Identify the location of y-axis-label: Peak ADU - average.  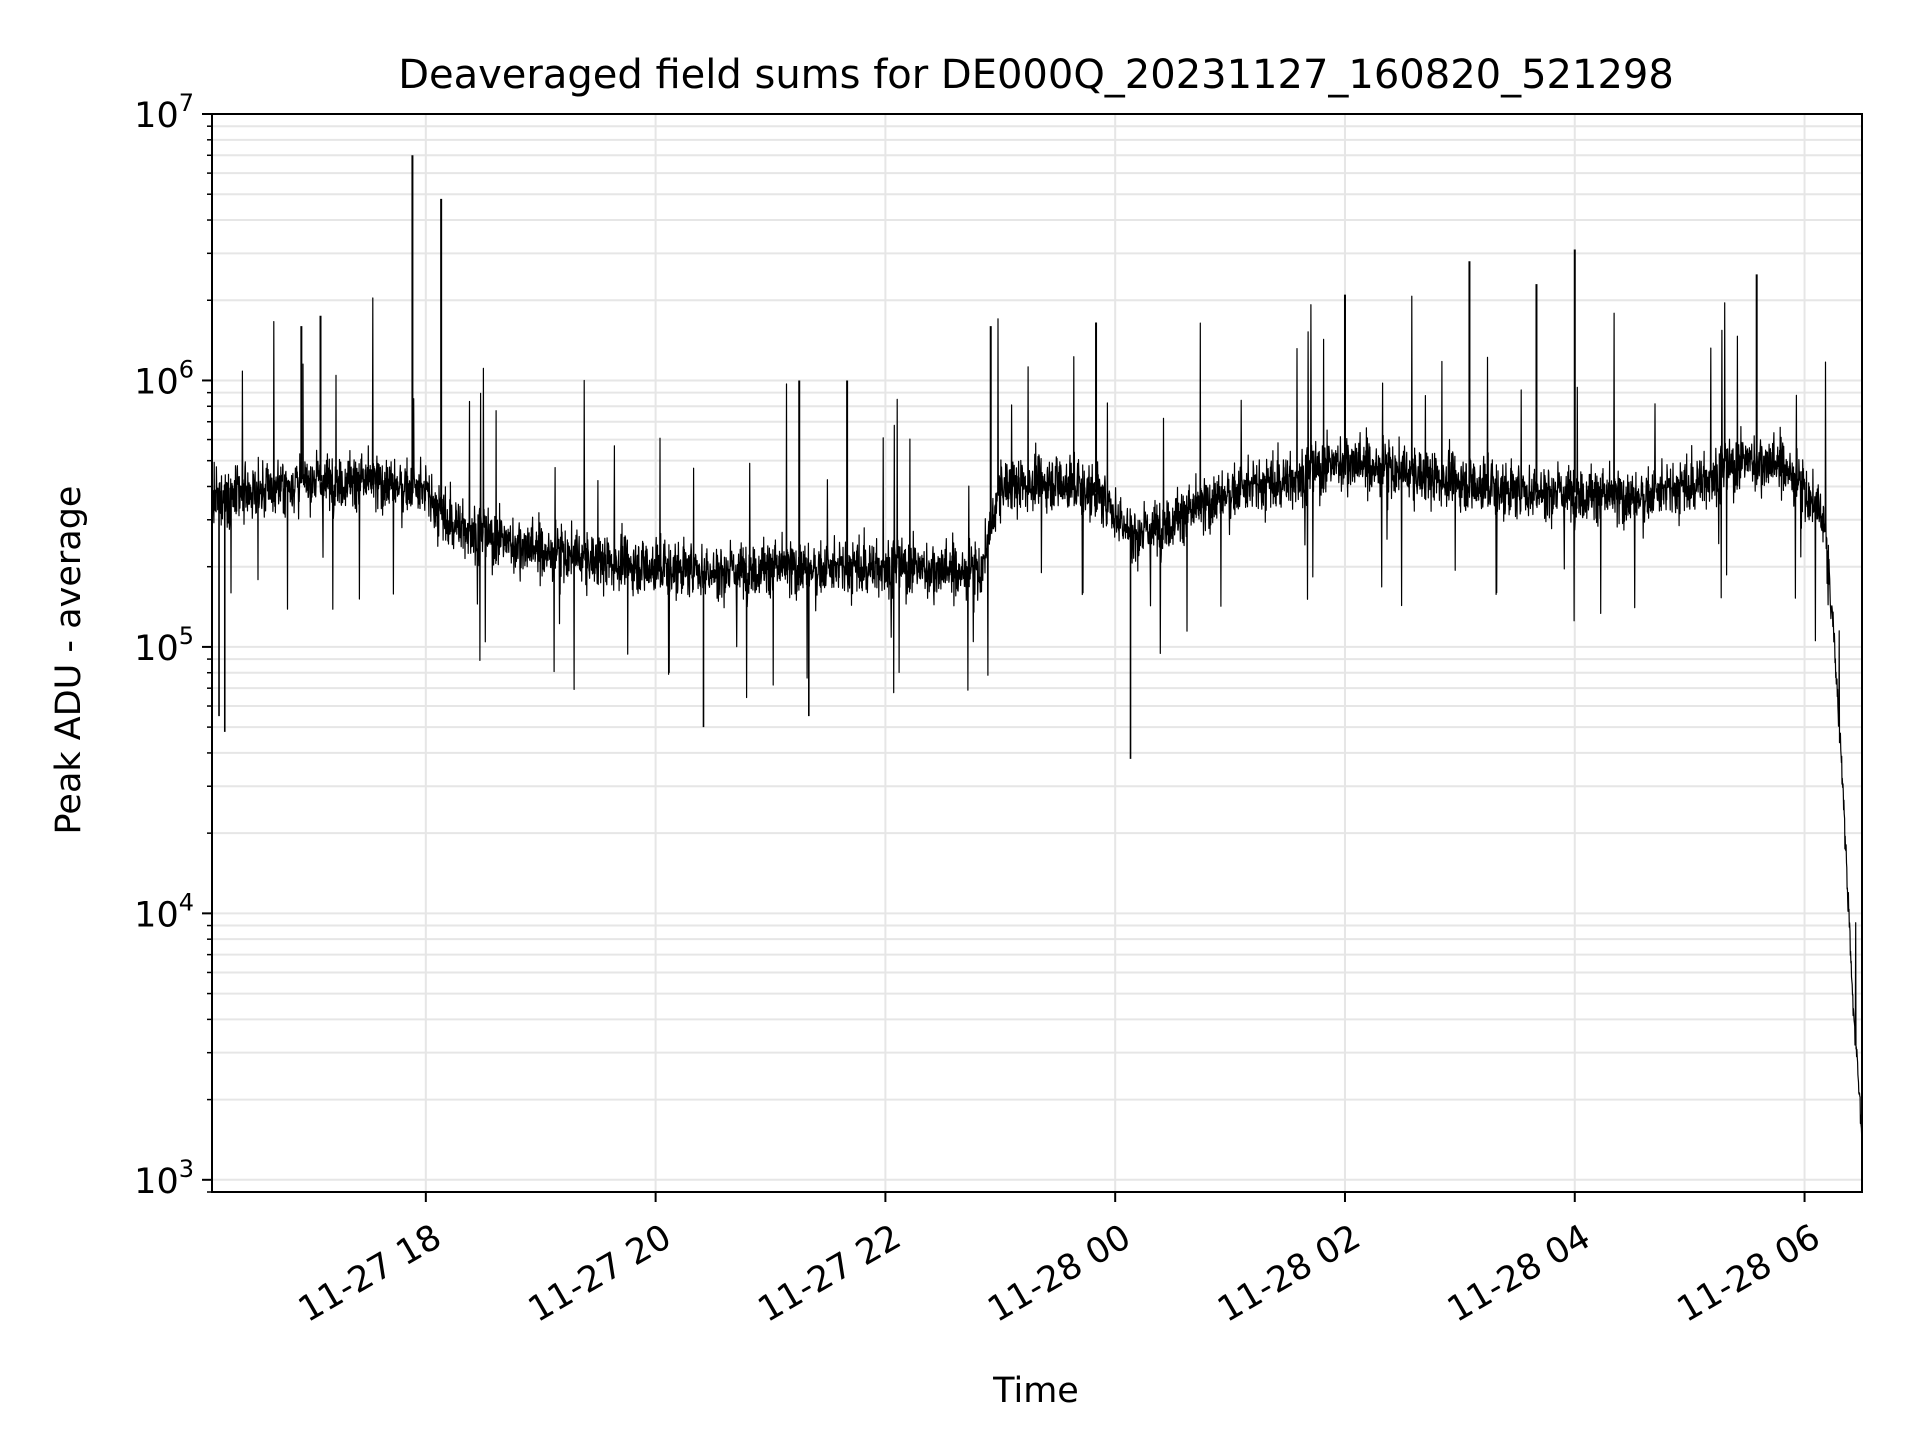
(69, 660).